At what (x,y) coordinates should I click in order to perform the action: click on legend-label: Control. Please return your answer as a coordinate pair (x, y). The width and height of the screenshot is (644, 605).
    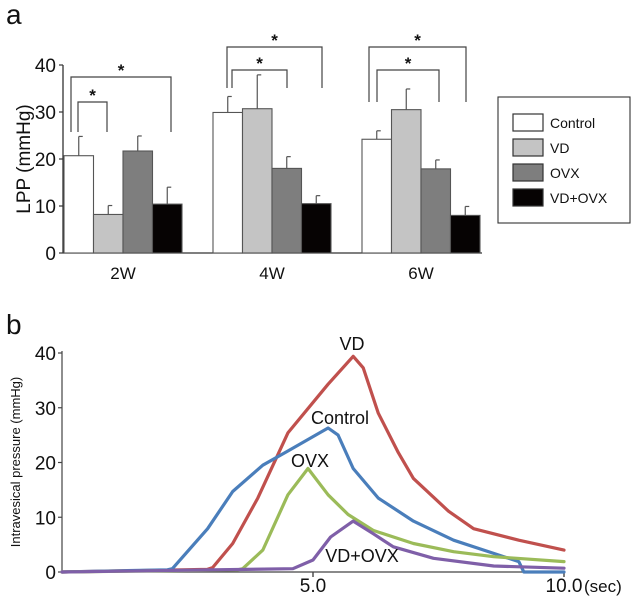
    Looking at the image, I should click on (572, 123).